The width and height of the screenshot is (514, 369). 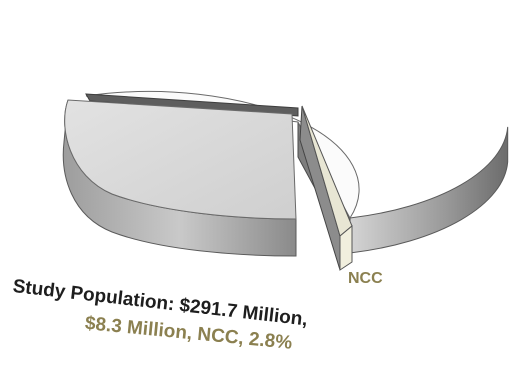 What do you see at coordinates (365, 278) in the screenshot?
I see `ncc-slice-label: NCC` at bounding box center [365, 278].